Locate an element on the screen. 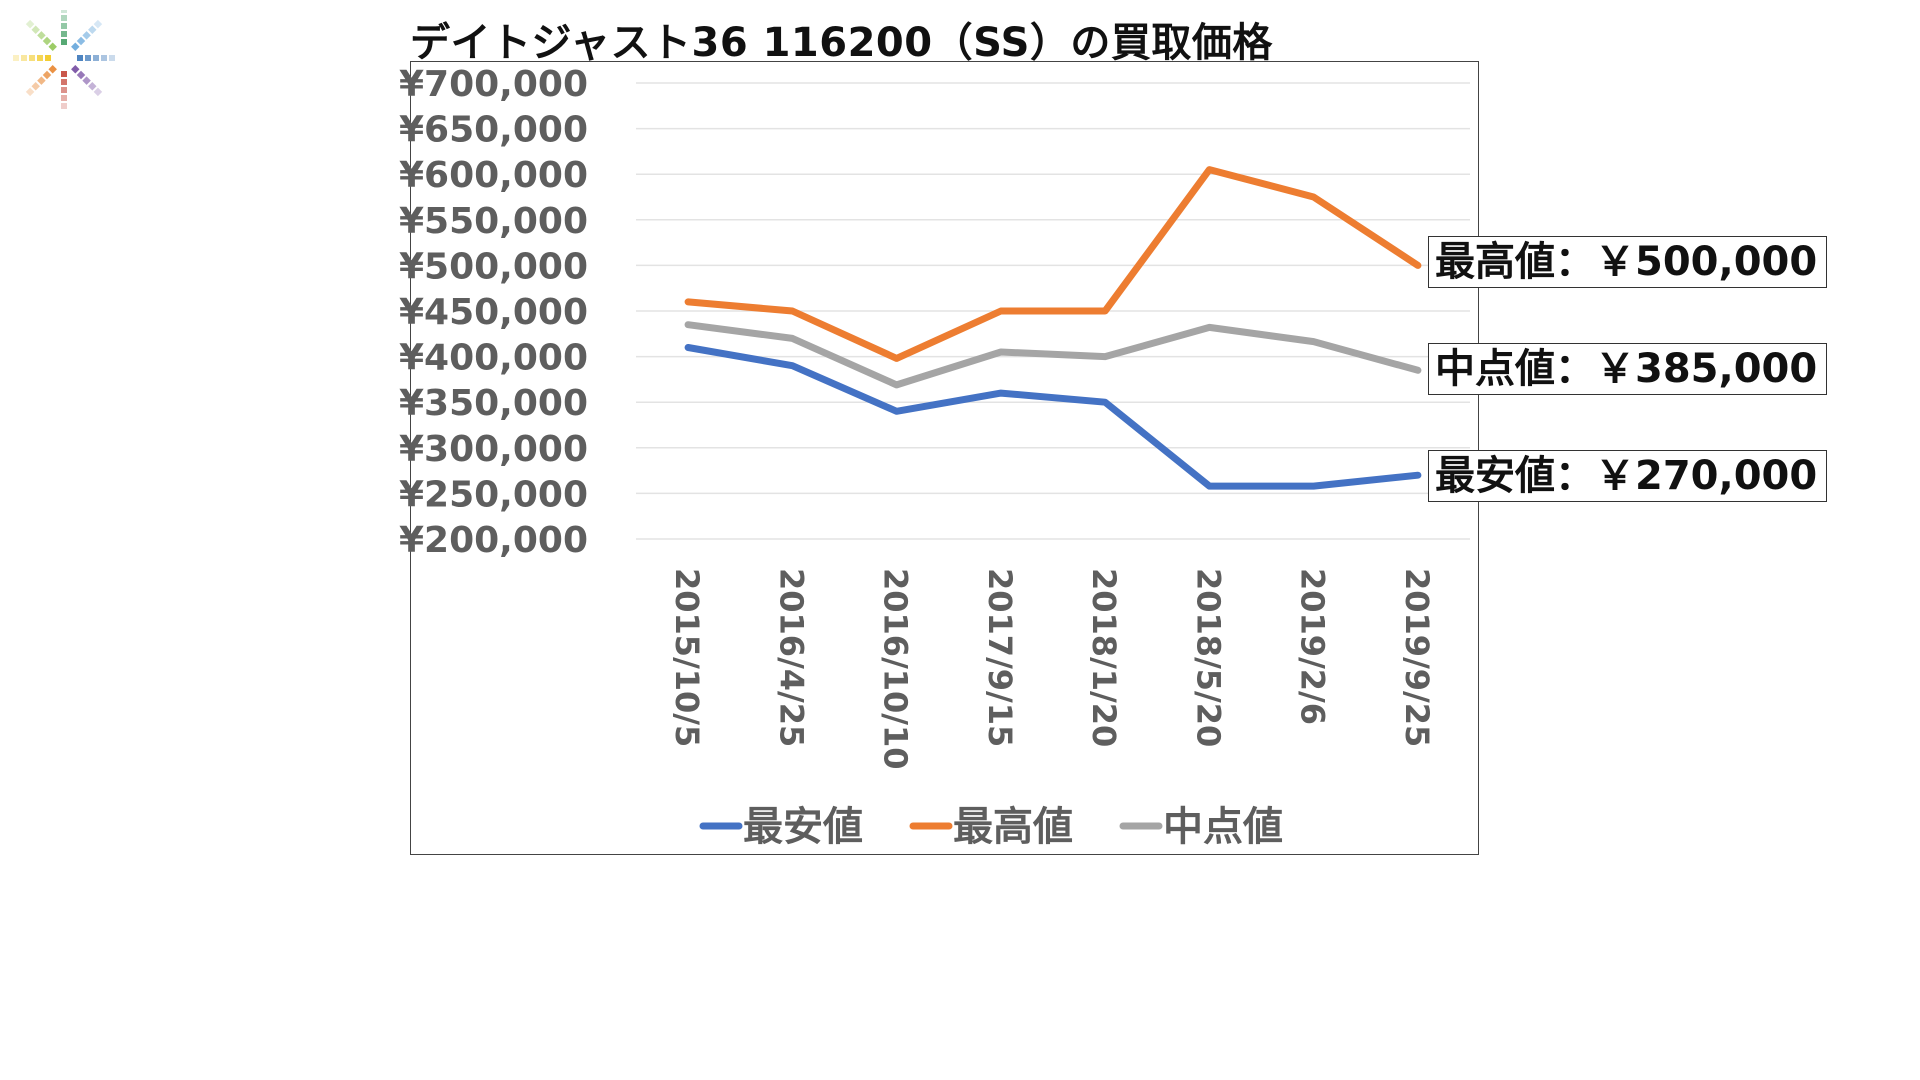 The image size is (1920, 1080). legend: 最安値 最高値 中点値 is located at coordinates (991, 827).